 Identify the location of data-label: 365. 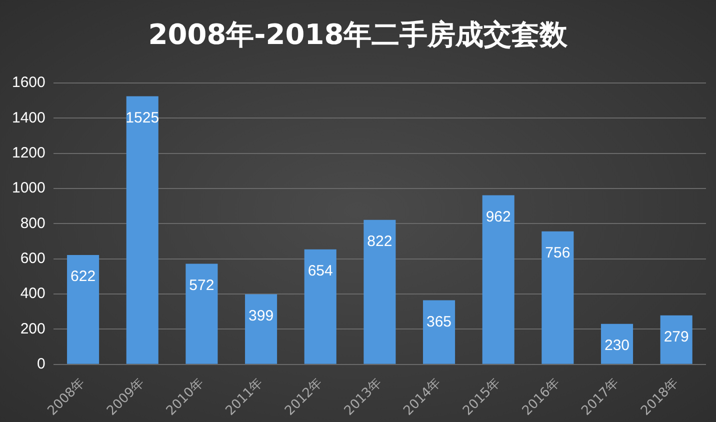
(439, 321).